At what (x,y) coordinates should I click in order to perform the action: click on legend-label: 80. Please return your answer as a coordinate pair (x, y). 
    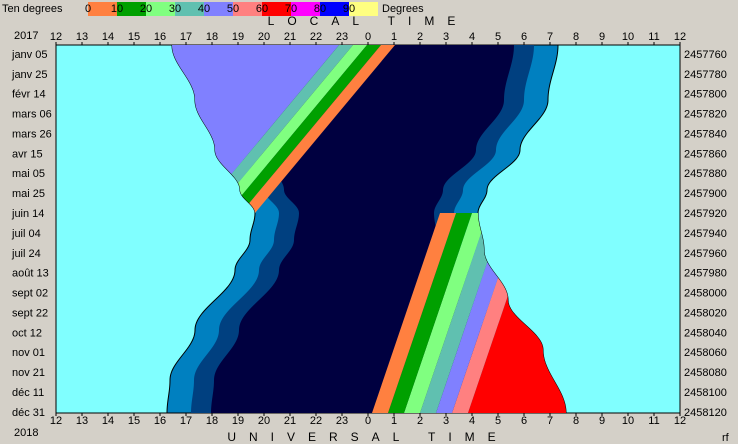
    Looking at the image, I should click on (320, 9).